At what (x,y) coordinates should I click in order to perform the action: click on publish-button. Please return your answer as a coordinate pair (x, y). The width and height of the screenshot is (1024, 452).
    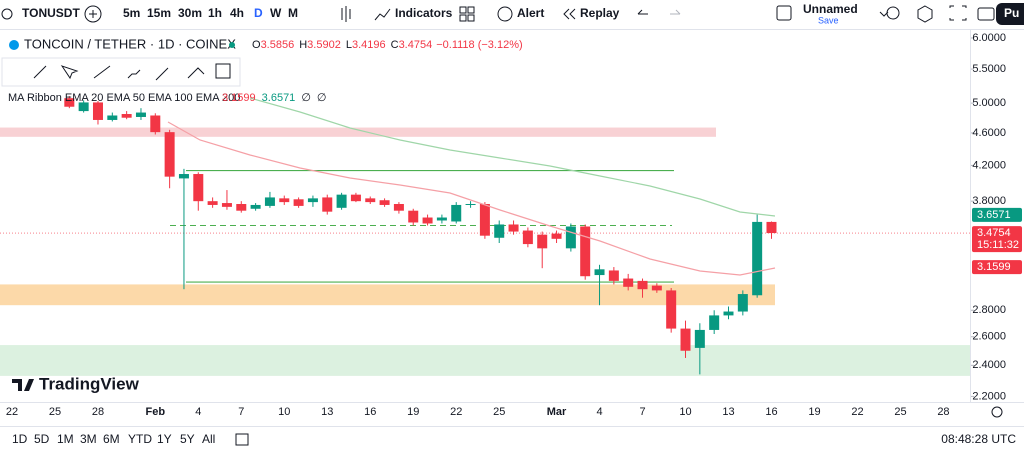
    Looking at the image, I should click on (1010, 14).